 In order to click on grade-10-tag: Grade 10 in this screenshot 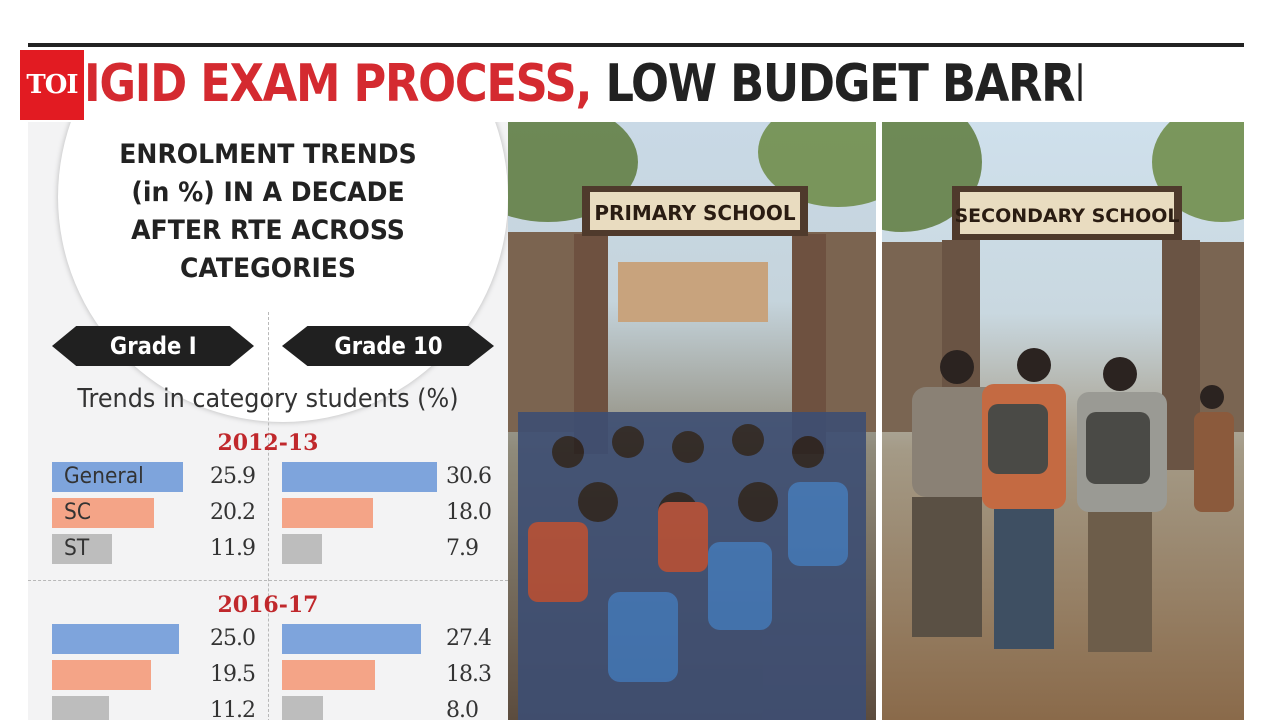, I will do `click(388, 346)`.